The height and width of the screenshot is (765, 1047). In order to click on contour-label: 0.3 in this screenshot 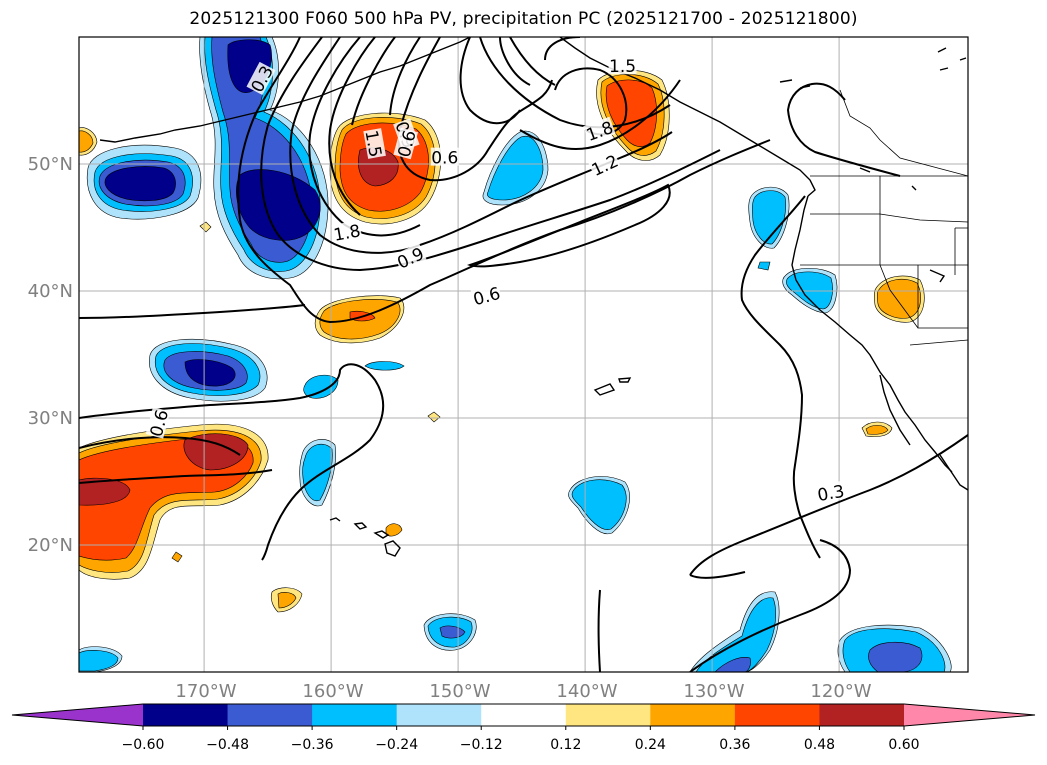, I will do `click(831, 493)`.